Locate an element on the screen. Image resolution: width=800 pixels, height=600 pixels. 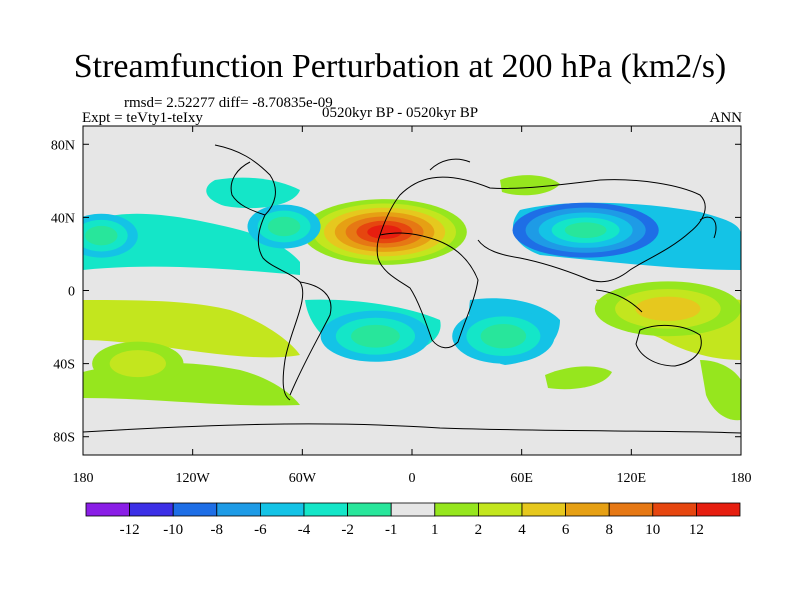
south-indian-positive is located at coordinates (578, 378).